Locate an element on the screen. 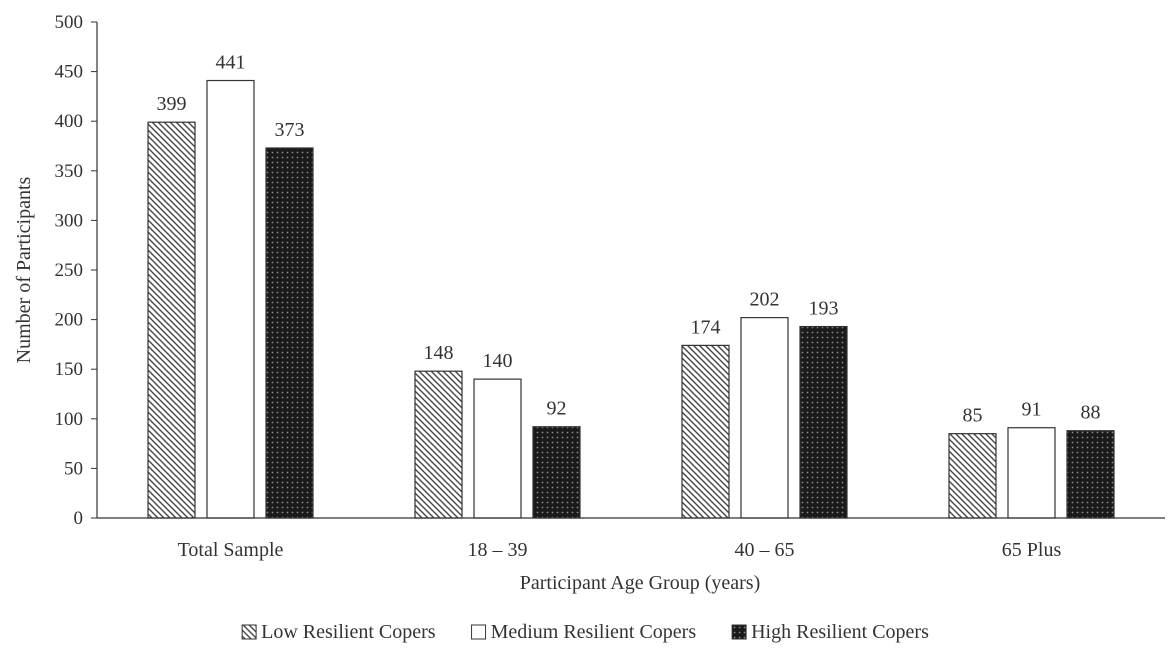 Image resolution: width=1171 pixels, height=660 pixels. y-tick-label: 400 is located at coordinates (69, 121).